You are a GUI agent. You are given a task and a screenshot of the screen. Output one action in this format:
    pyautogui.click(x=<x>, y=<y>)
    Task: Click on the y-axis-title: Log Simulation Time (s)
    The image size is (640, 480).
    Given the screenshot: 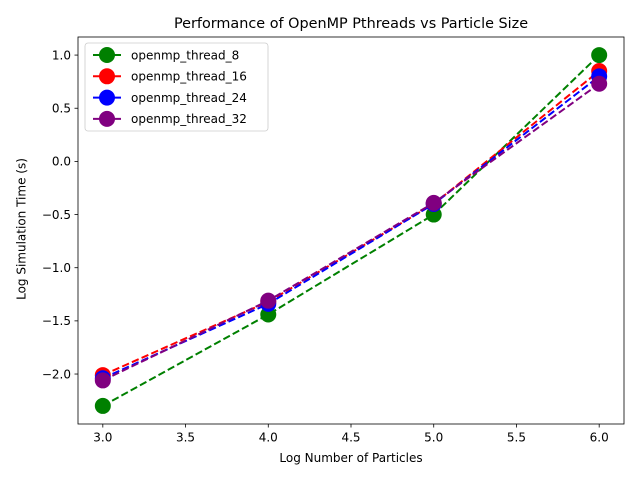 What is the action you would take?
    pyautogui.click(x=22, y=229)
    